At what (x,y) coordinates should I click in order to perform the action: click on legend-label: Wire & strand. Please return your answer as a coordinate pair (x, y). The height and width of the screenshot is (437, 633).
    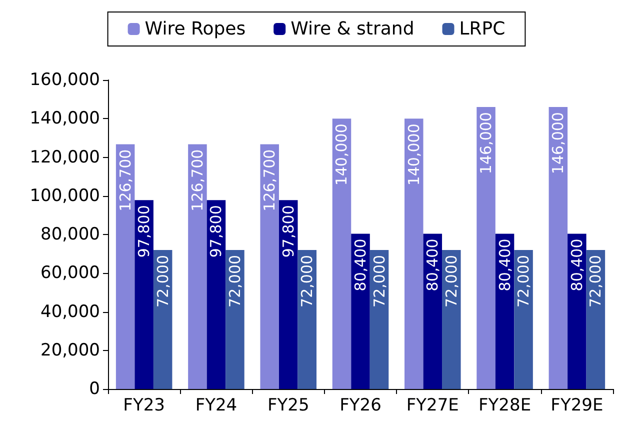
    Looking at the image, I should click on (352, 29).